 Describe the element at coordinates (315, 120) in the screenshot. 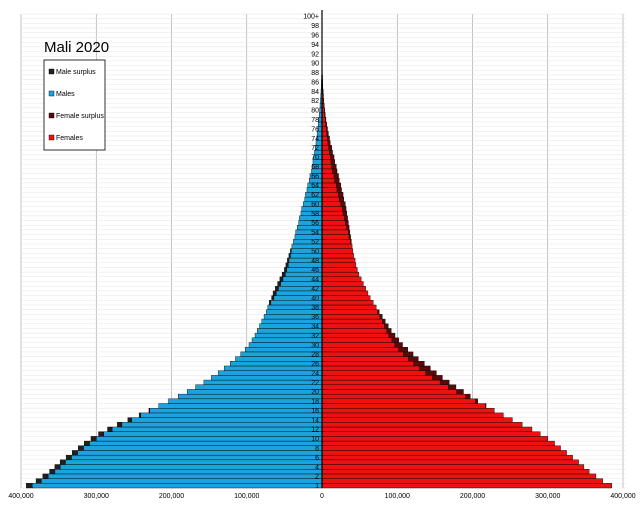

I see `age-label: 78` at that location.